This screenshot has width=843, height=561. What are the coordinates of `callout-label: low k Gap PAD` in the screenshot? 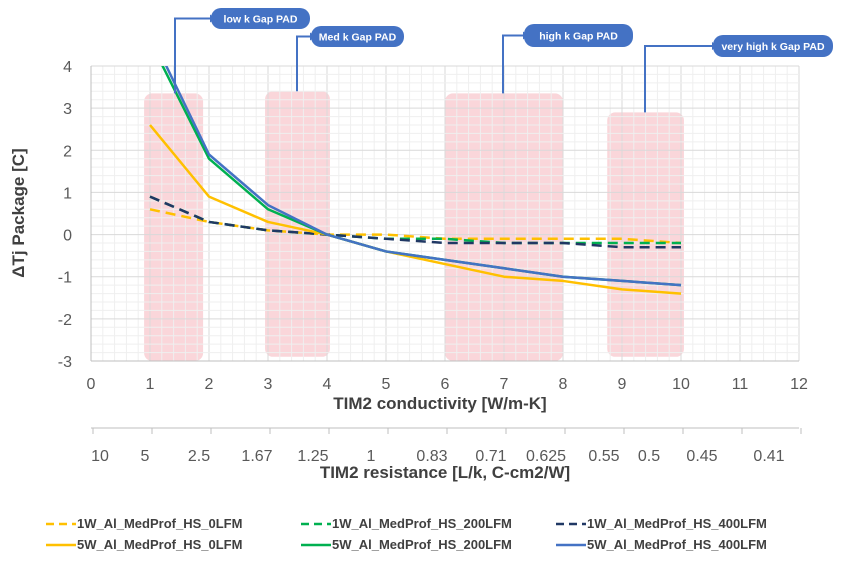 It's located at (261, 20).